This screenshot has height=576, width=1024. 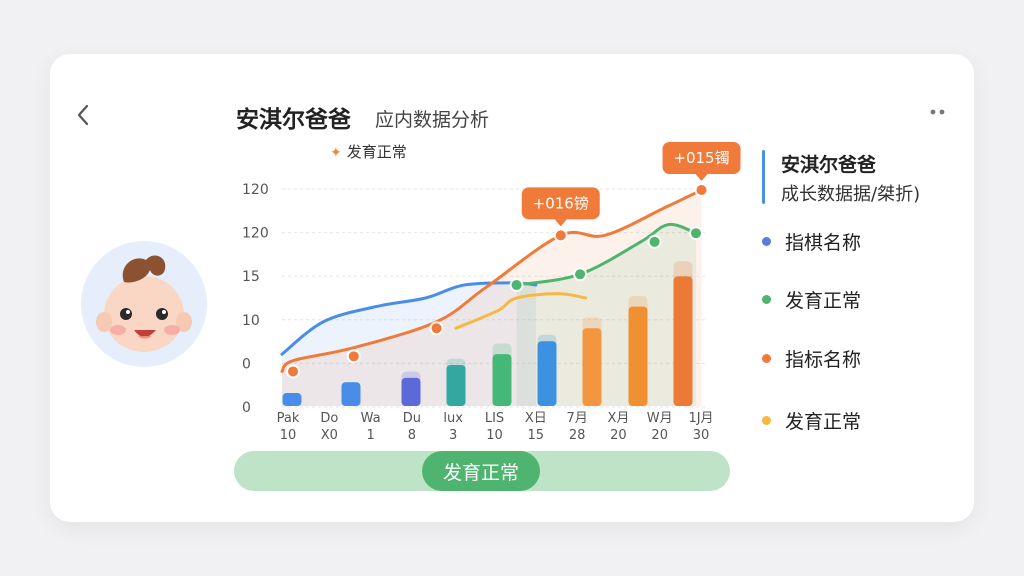 What do you see at coordinates (370, 435) in the screenshot?
I see `x-tick-label: 1` at bounding box center [370, 435].